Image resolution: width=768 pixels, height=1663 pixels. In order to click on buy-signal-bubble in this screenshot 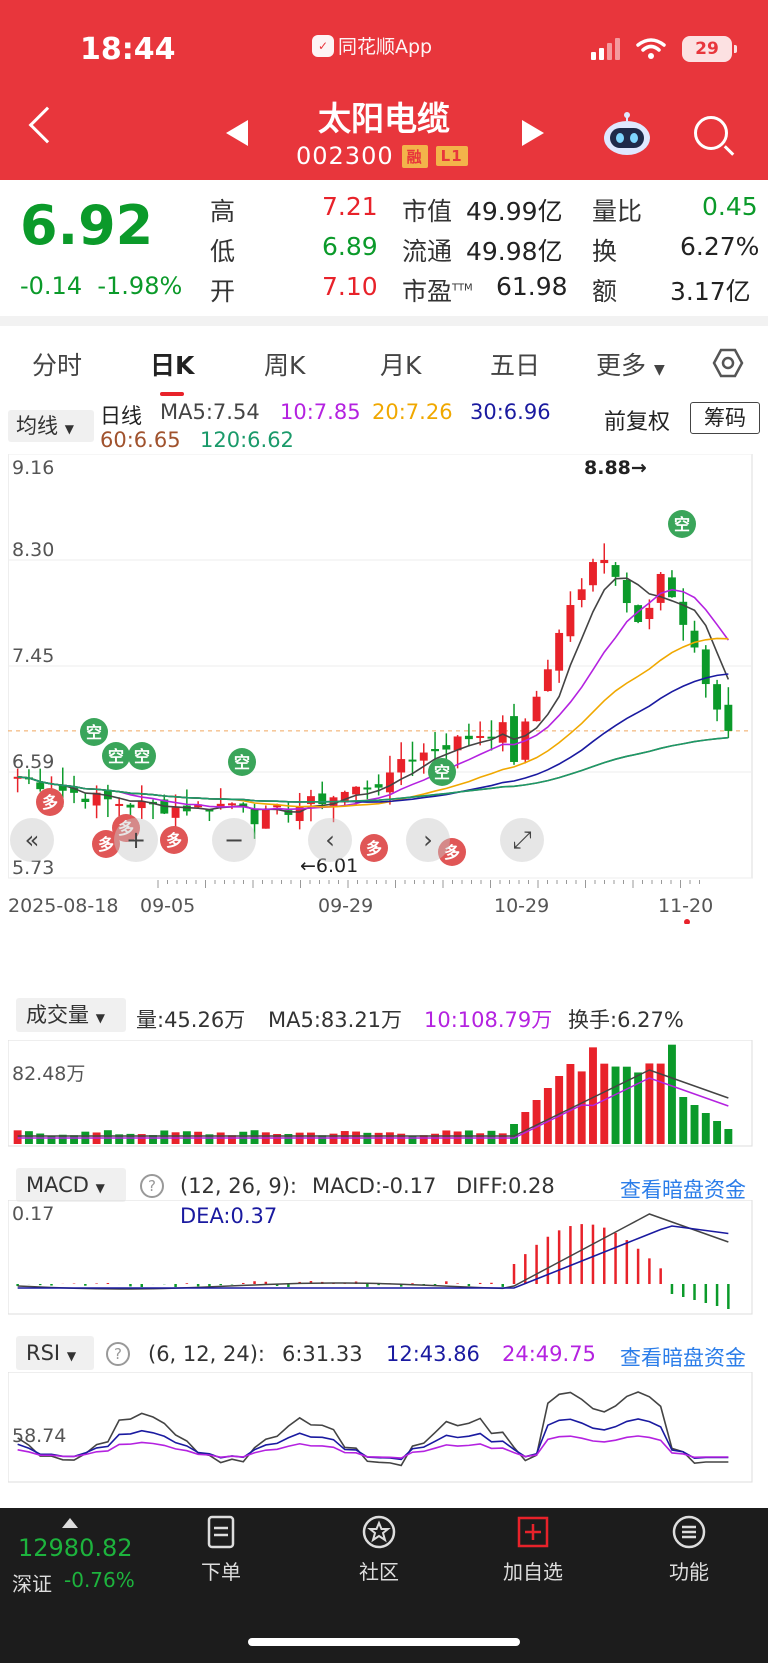, I will do `click(50, 802)`.